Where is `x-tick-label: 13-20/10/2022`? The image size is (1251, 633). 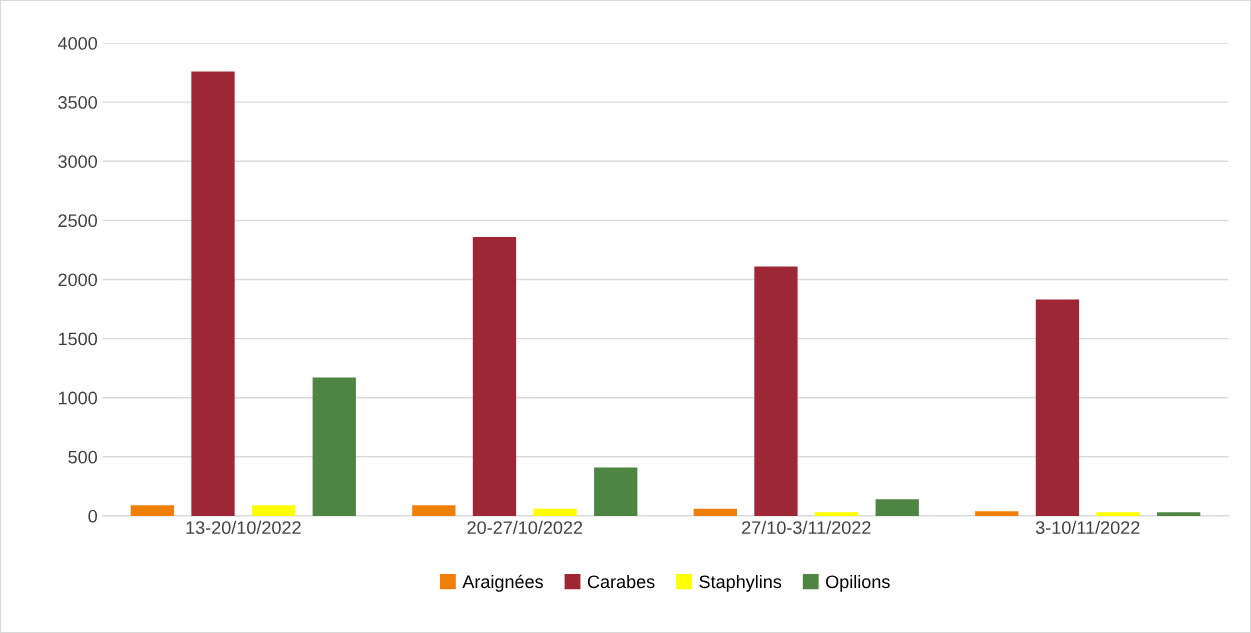
x-tick-label: 13-20/10/2022 is located at coordinates (243, 527).